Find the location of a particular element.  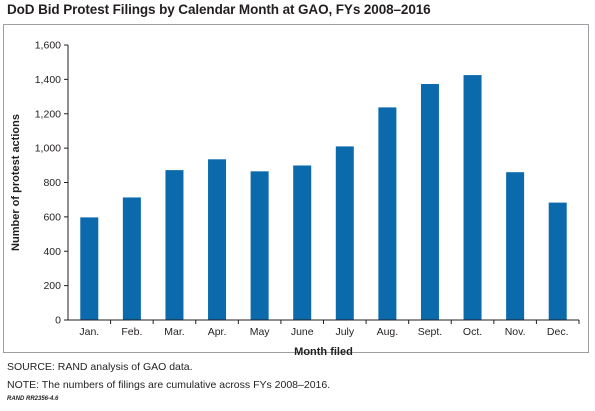

figure-id: RAND RR2356-4.6 is located at coordinates (33, 399).